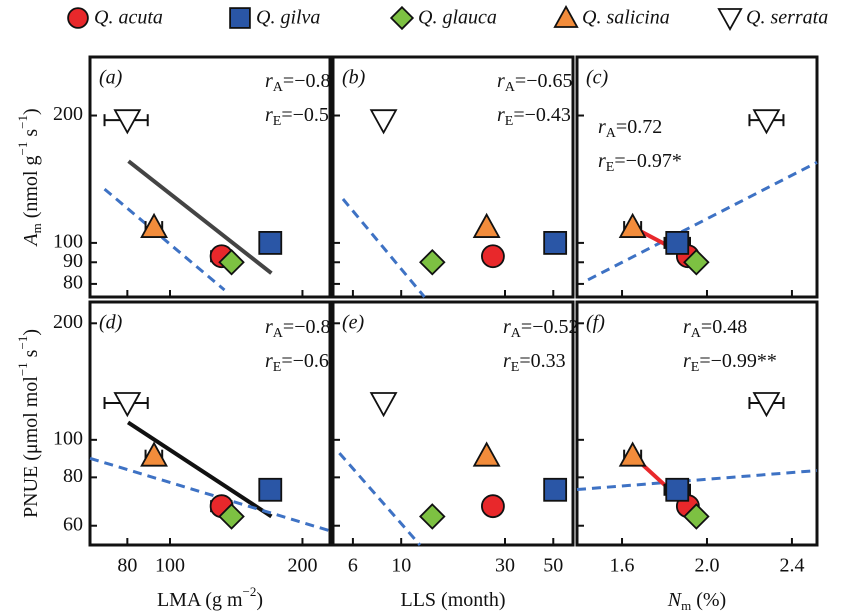 The height and width of the screenshot is (615, 850). What do you see at coordinates (553, 566) in the screenshot?
I see `x-tick-label: 50` at bounding box center [553, 566].